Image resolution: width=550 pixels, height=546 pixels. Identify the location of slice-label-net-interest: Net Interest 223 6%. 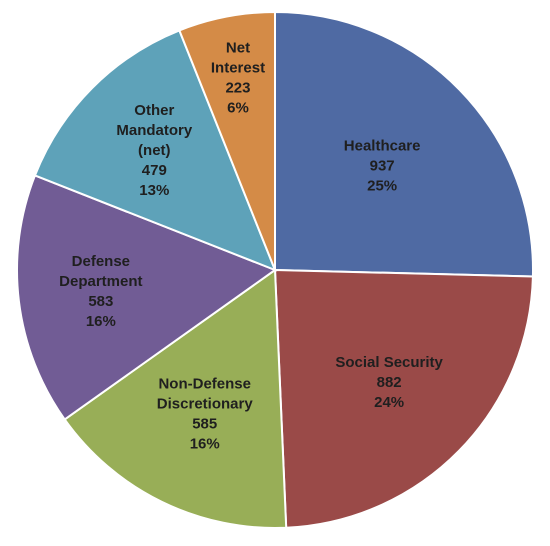
(238, 77).